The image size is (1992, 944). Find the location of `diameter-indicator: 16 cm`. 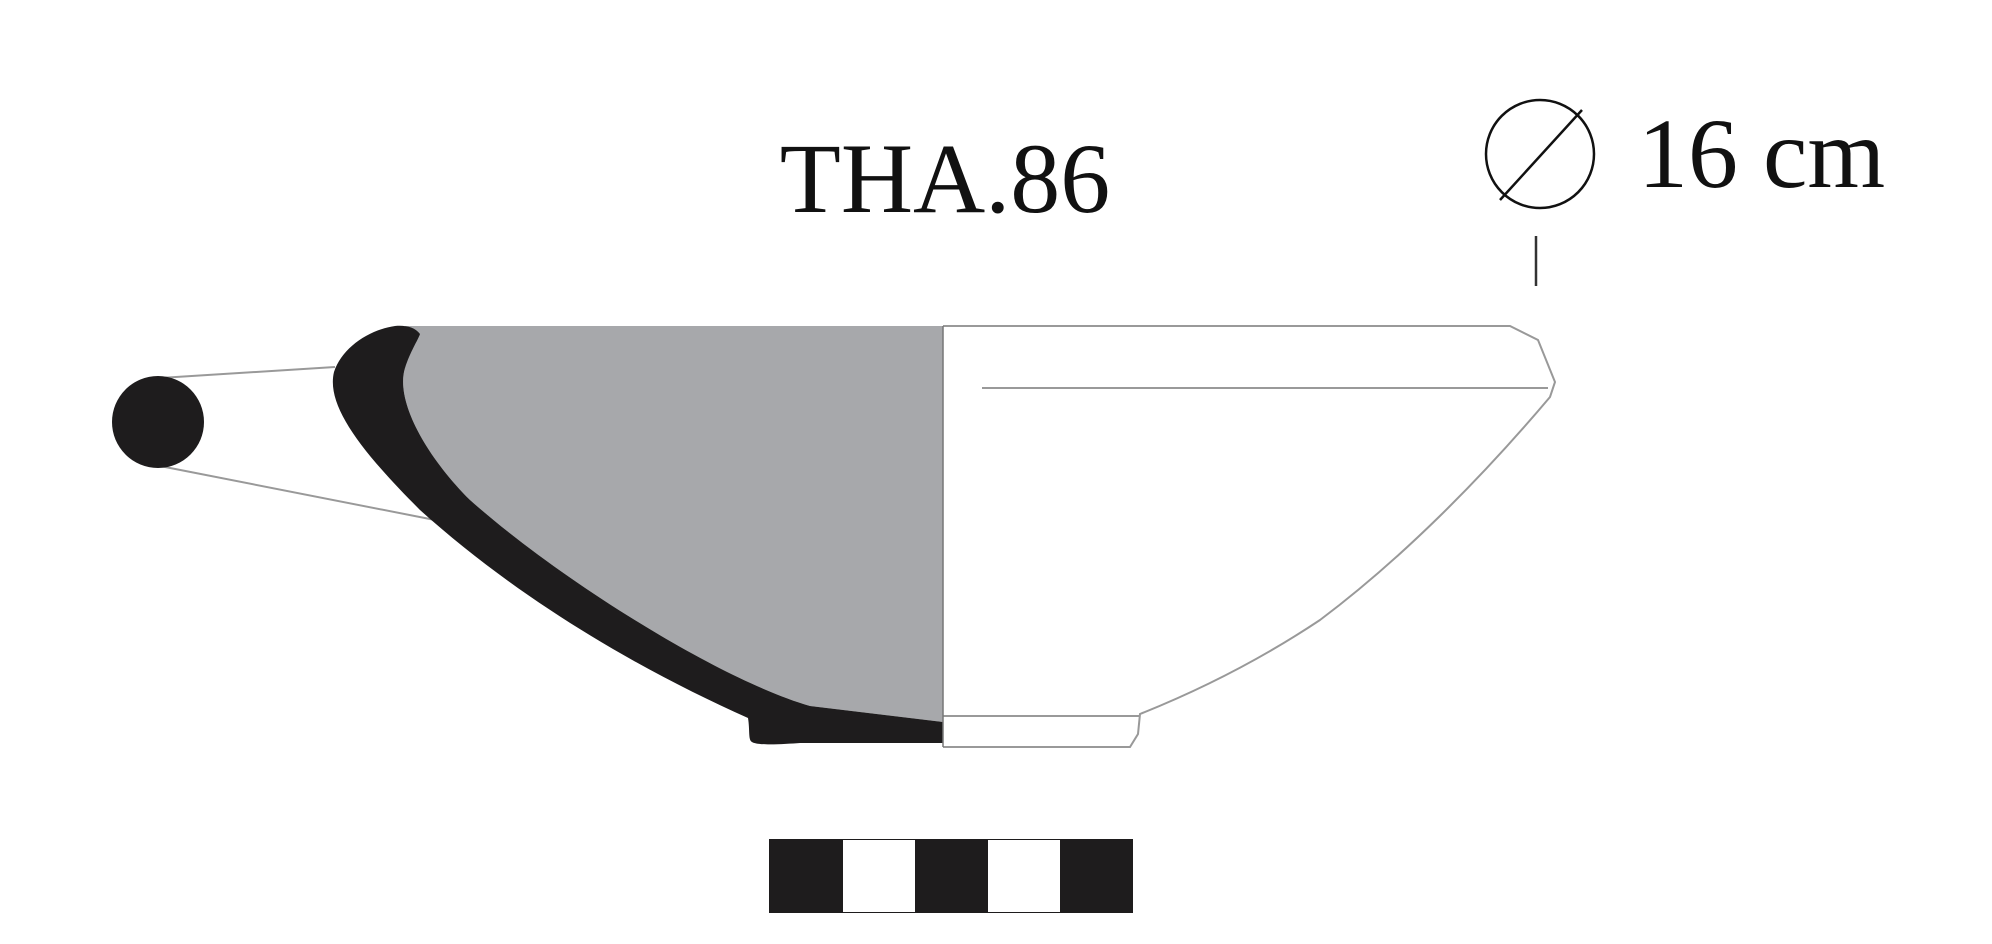

diameter-indicator: 16 cm is located at coordinates (1684, 192).